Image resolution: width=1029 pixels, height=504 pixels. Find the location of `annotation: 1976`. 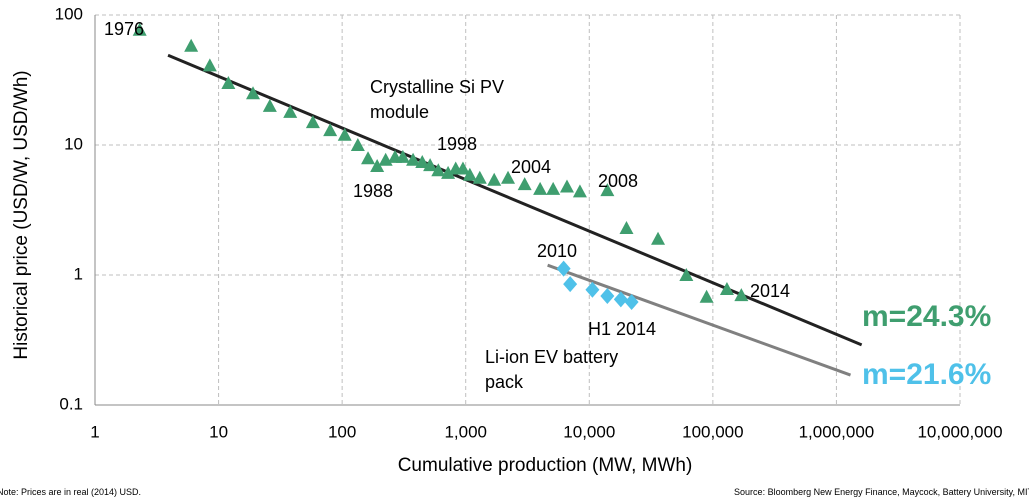

annotation: 1976 is located at coordinates (124, 29).